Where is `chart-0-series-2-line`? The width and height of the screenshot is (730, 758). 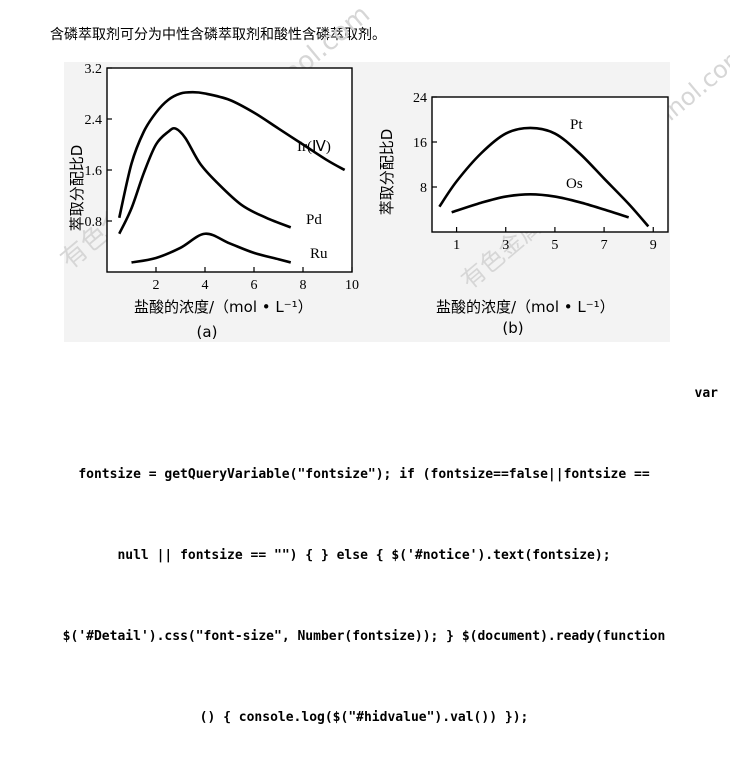
chart-0-series-2-line is located at coordinates (211, 248).